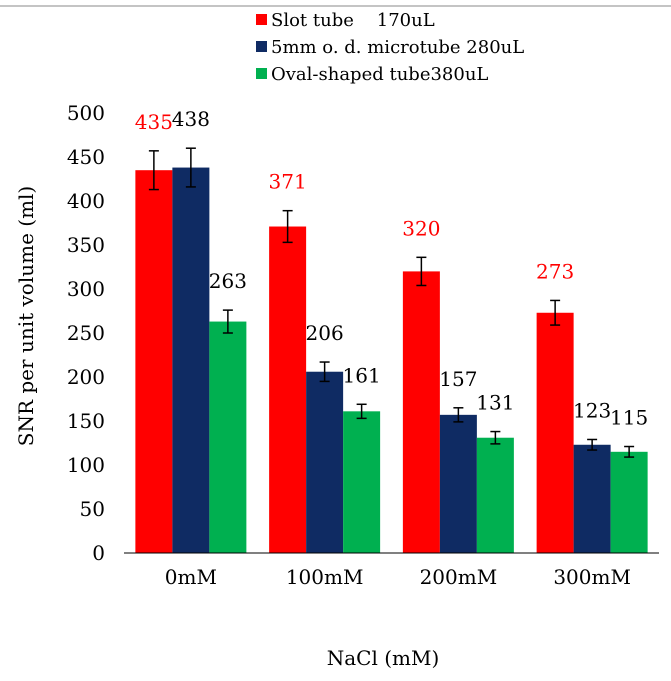  What do you see at coordinates (379, 74) in the screenshot?
I see `legend-label: Oval-shaped tube380uL` at bounding box center [379, 74].